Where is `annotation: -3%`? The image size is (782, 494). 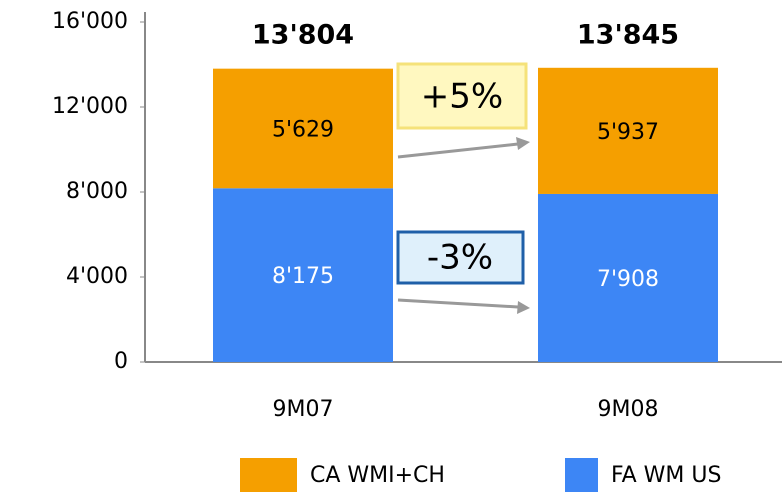
annotation: -3% is located at coordinates (460, 258).